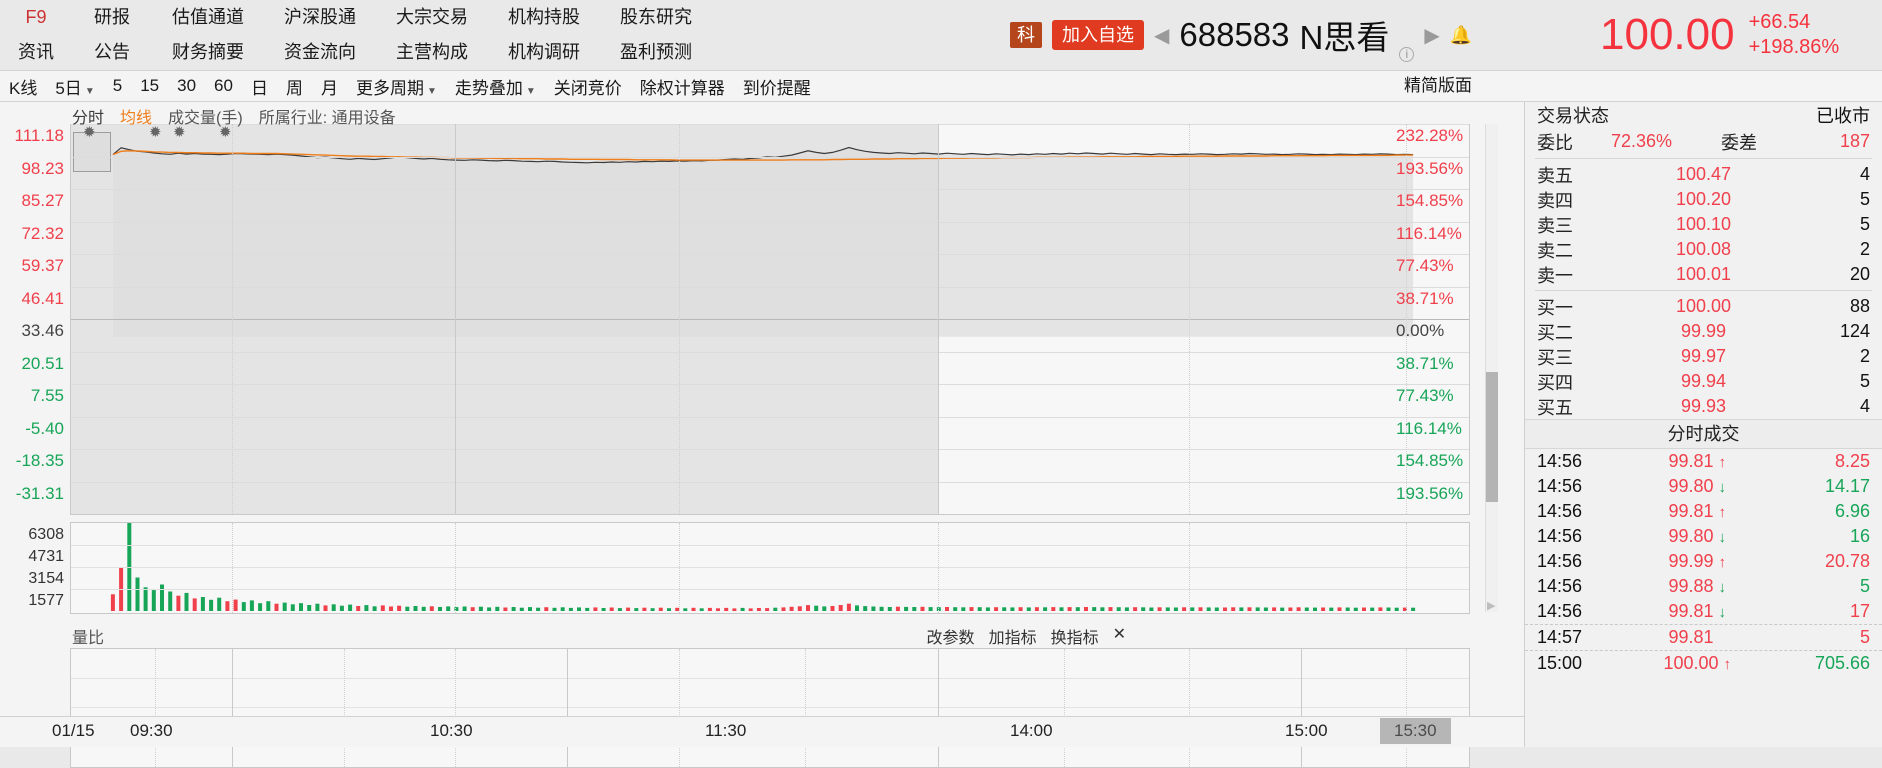  Describe the element at coordinates (1703, 586) in the screenshot. I see `tick-row: 14:56 99.88 ↓ 5` at that location.